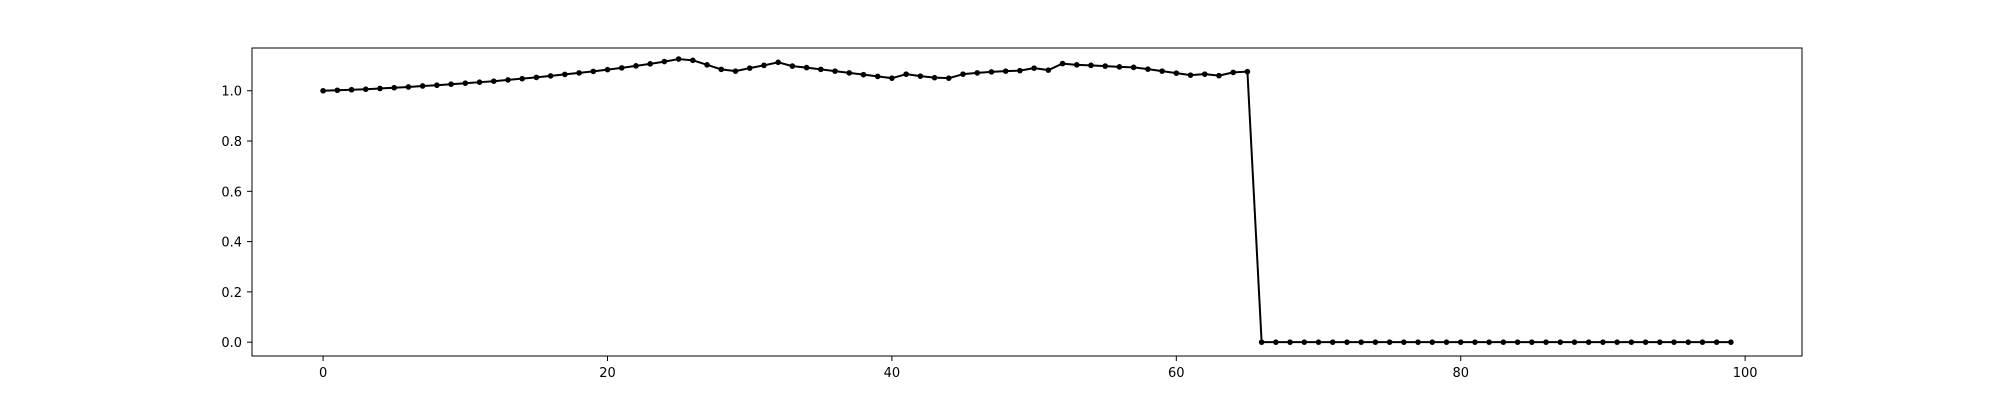  What do you see at coordinates (323, 373) in the screenshot?
I see `x-tick-label: 0` at bounding box center [323, 373].